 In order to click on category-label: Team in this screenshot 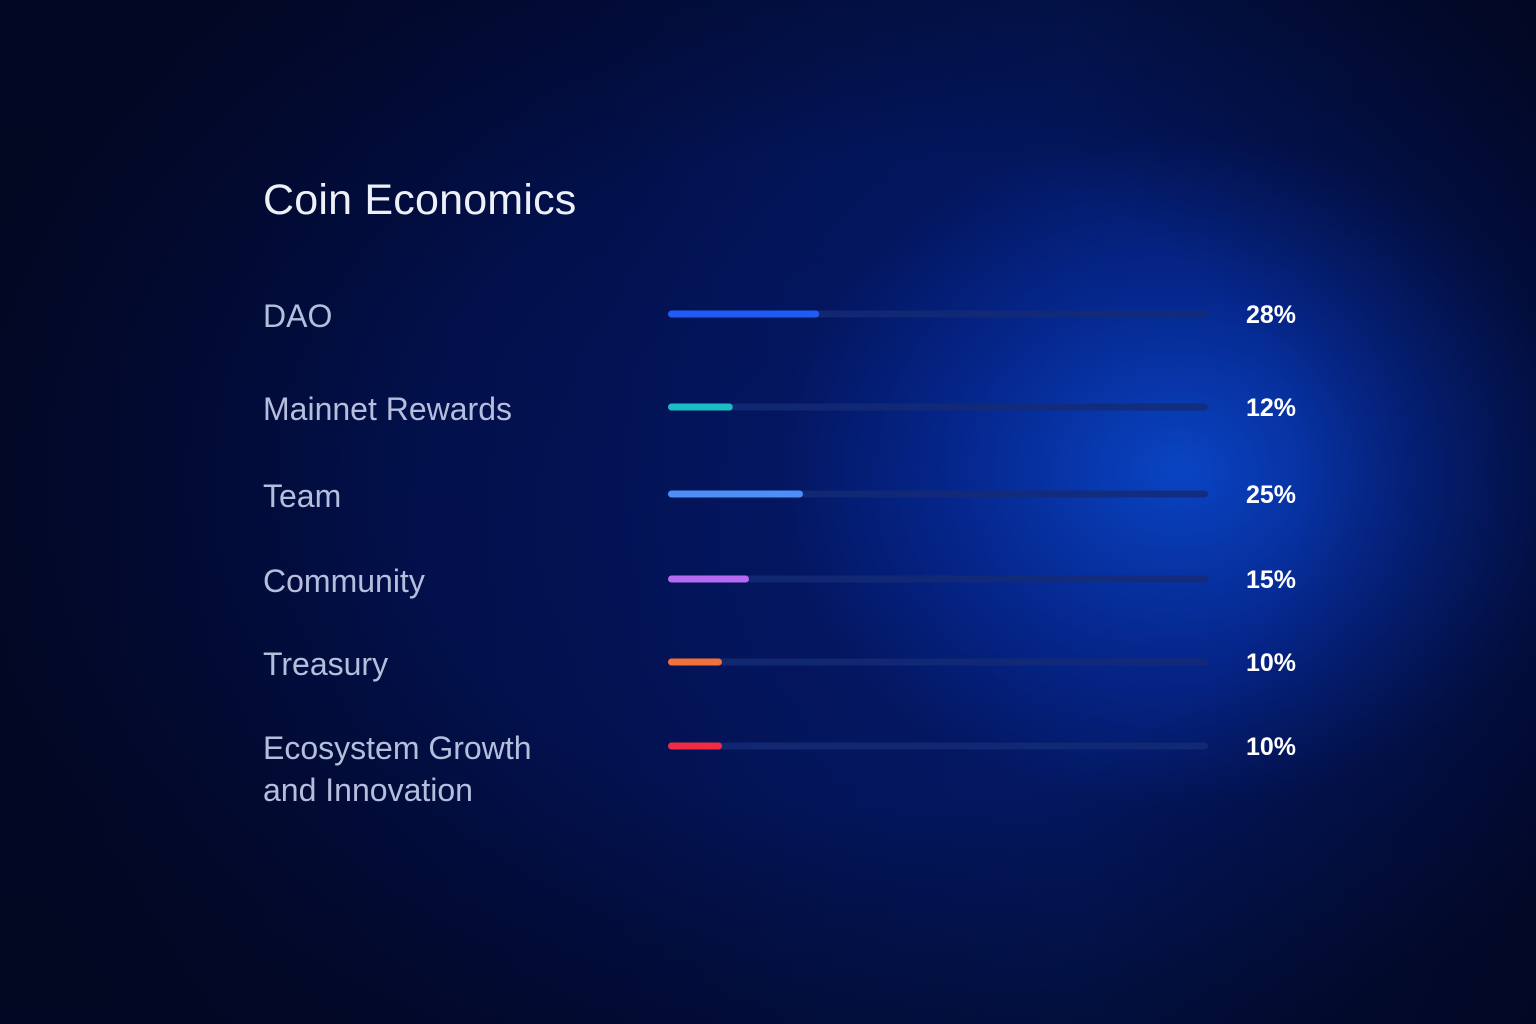, I will do `click(302, 496)`.